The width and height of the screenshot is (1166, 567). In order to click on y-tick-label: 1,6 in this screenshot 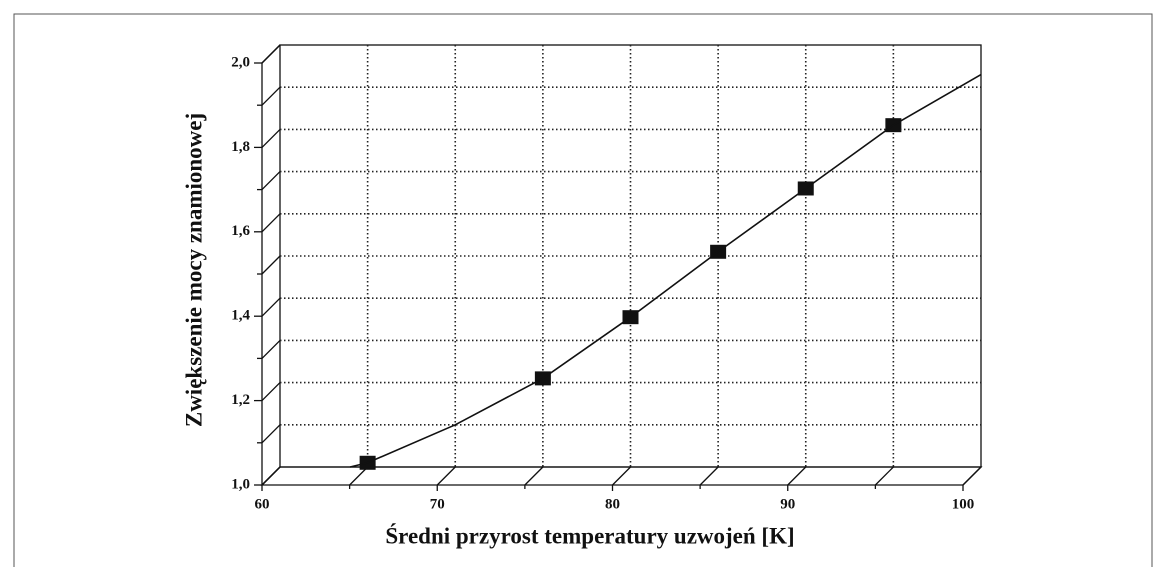, I will do `click(240, 231)`.